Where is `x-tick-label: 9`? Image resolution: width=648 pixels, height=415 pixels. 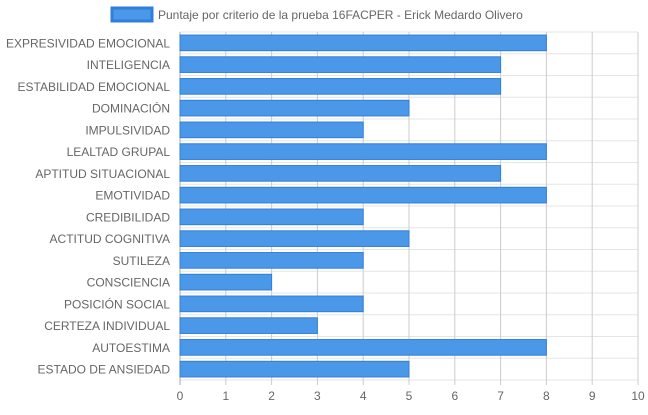 x-tick-label: 9 is located at coordinates (592, 396).